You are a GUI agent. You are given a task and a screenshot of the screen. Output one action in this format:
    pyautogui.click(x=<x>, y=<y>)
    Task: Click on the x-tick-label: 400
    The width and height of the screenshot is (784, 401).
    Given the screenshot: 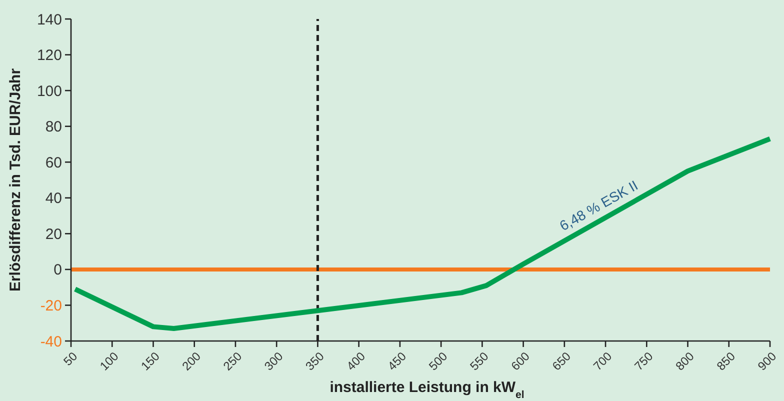 What is the action you would take?
    pyautogui.click(x=356, y=361)
    